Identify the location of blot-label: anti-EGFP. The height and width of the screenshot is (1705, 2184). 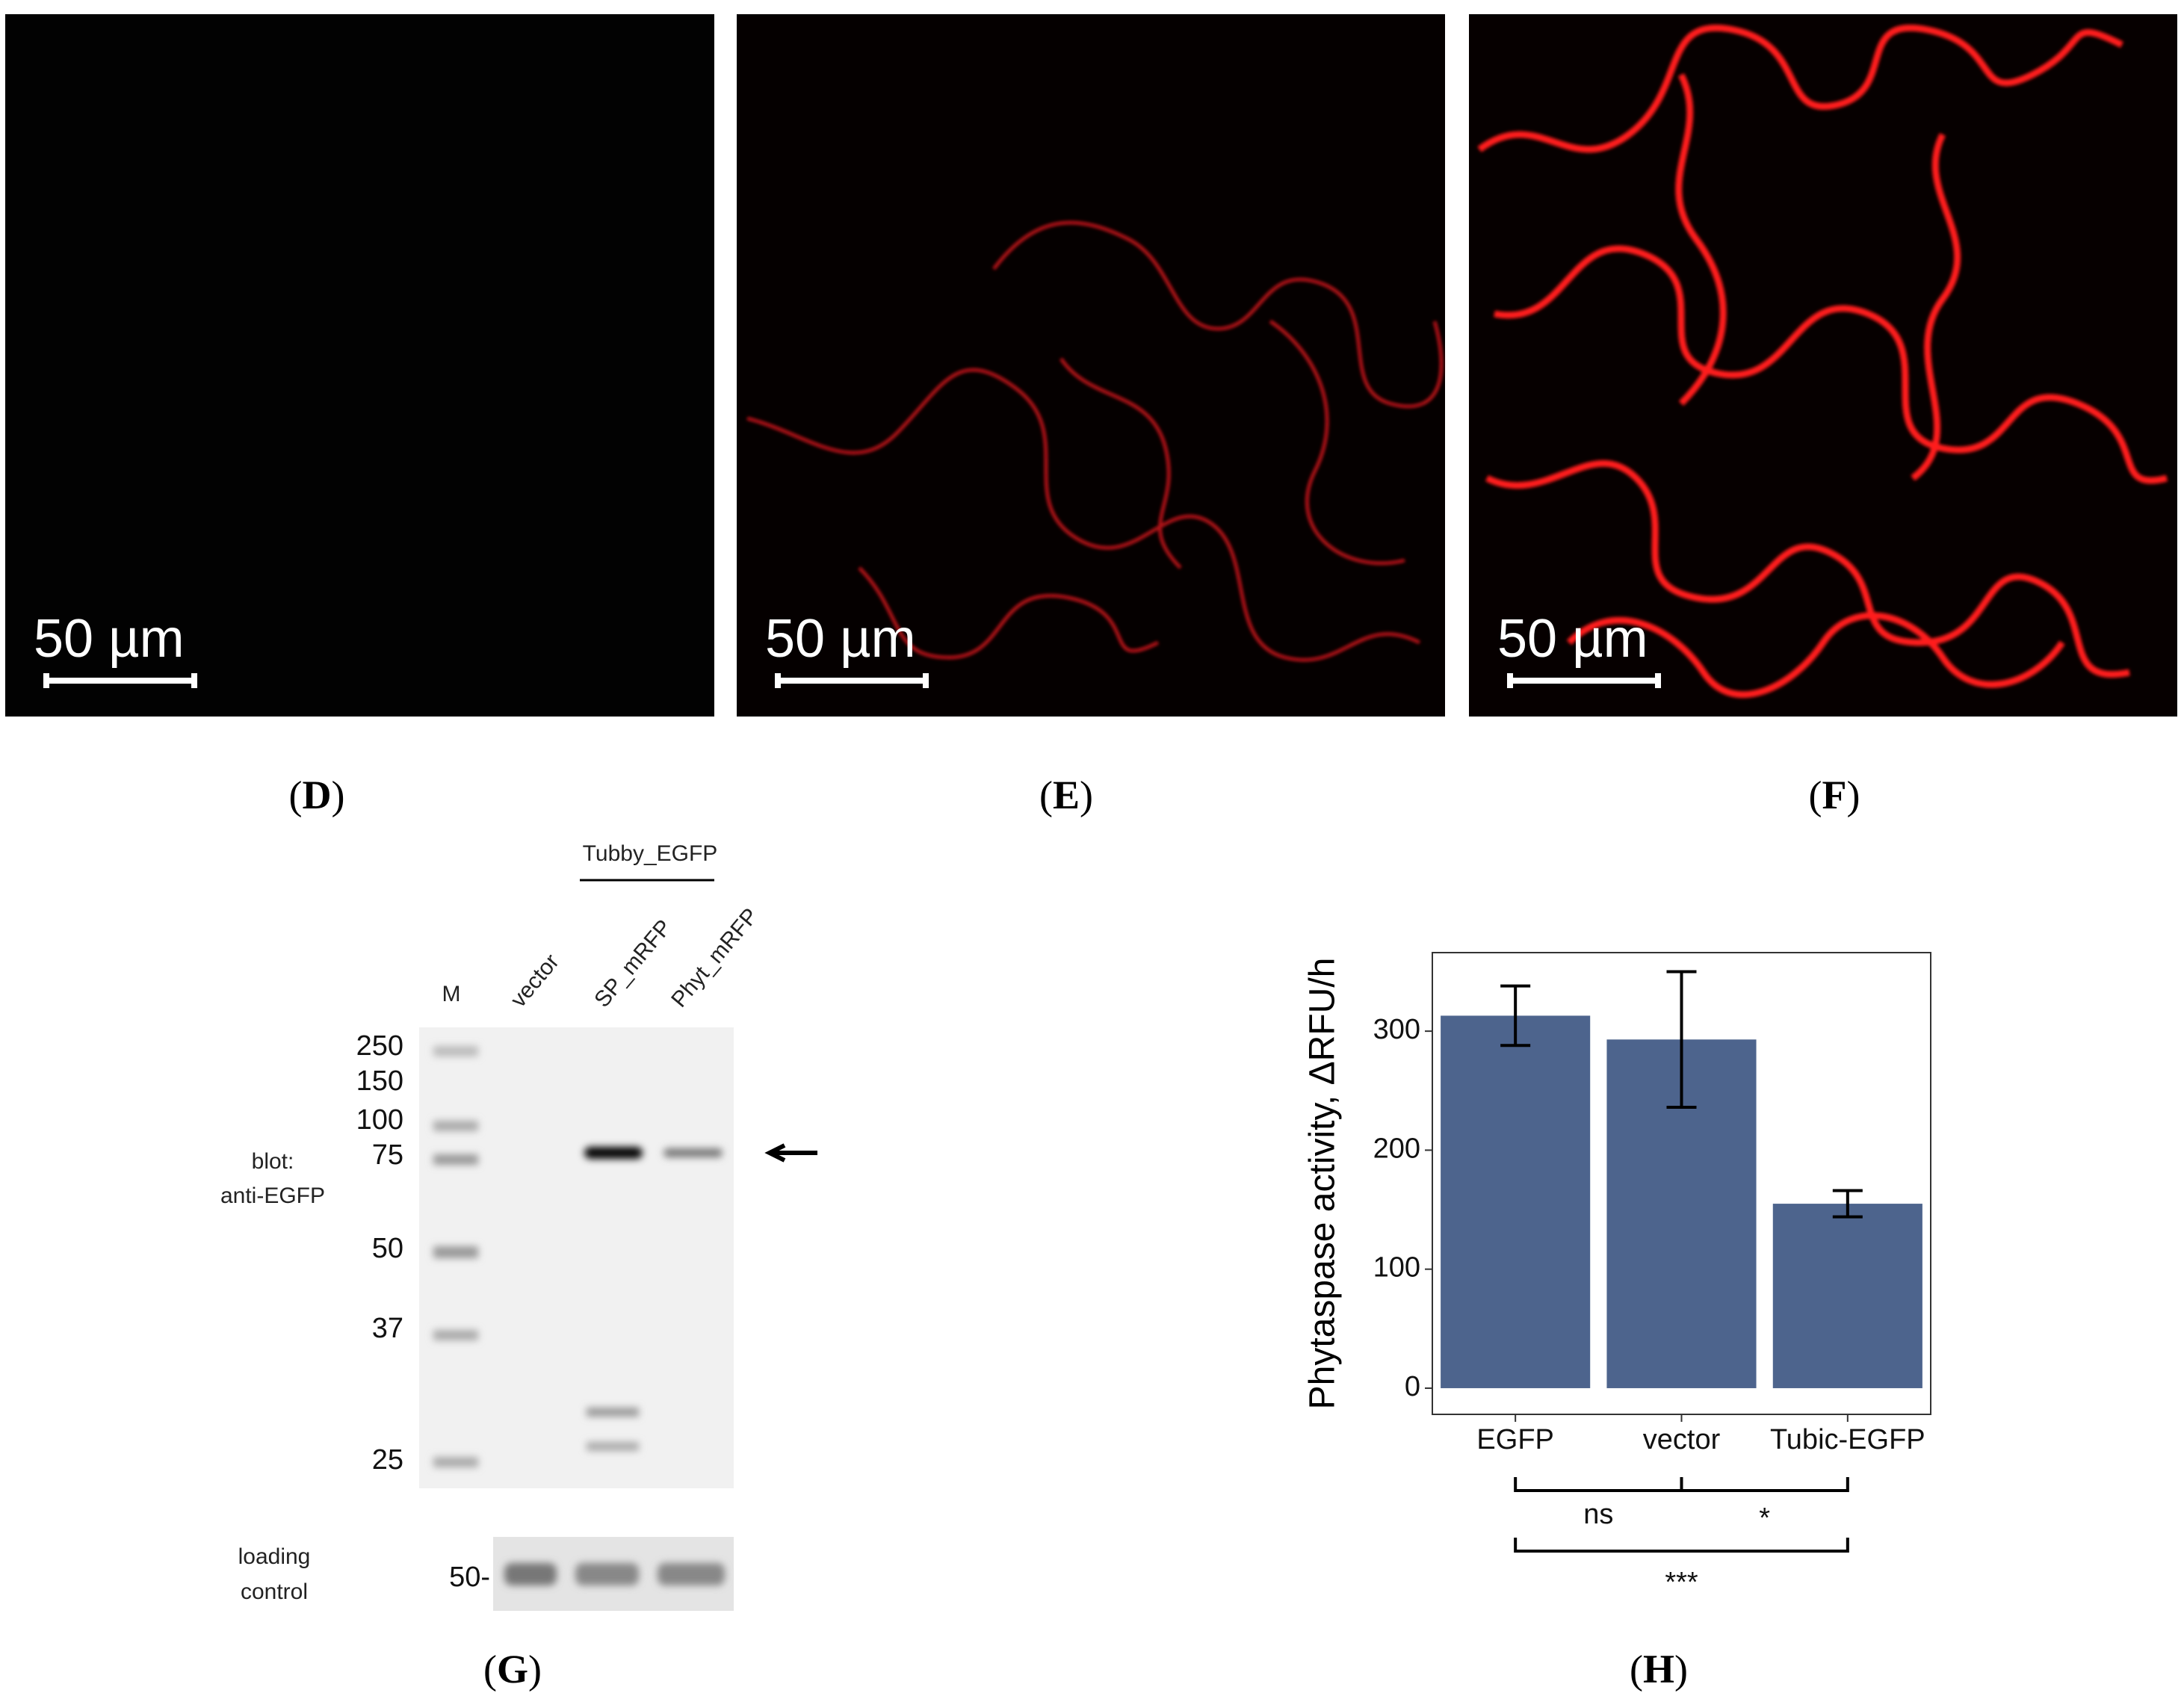
(272, 1195).